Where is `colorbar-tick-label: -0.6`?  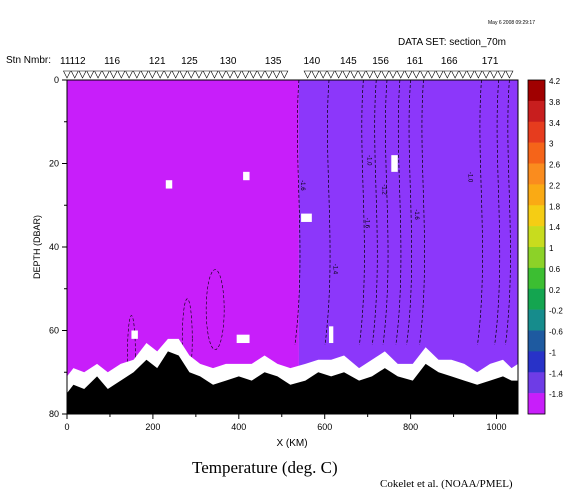 colorbar-tick-label: -0.6 is located at coordinates (556, 332).